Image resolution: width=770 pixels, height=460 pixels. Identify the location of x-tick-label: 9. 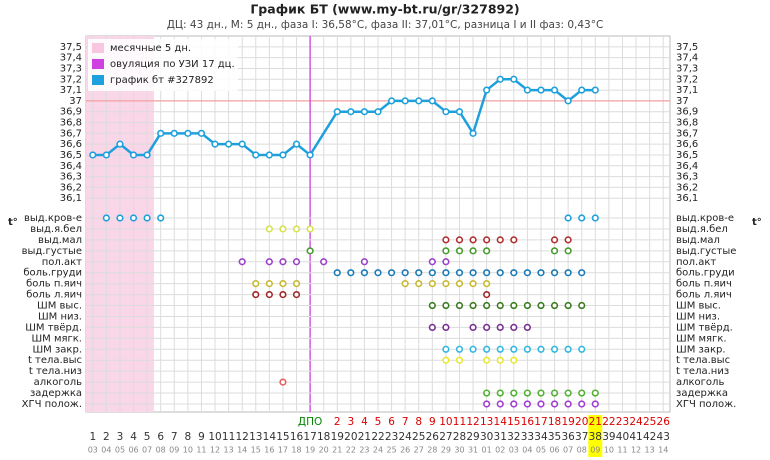
(201, 437).